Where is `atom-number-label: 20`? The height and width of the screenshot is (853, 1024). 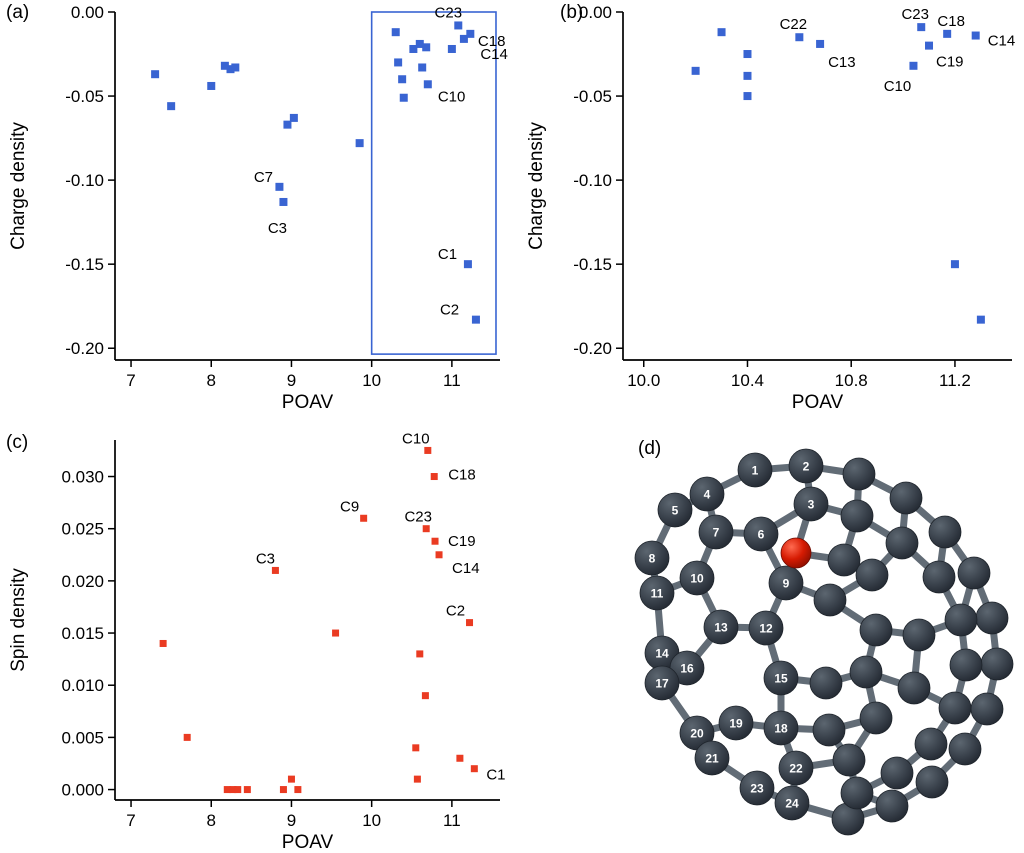
atom-number-label: 20 is located at coordinates (697, 734).